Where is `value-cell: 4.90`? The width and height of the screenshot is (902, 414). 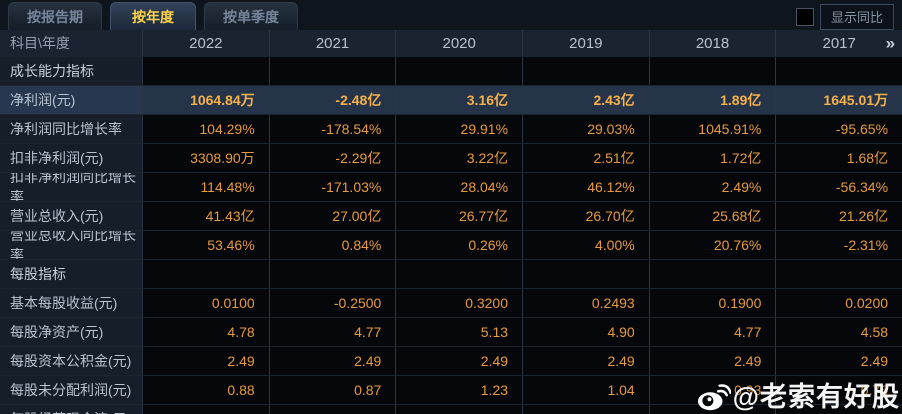 value-cell: 4.90 is located at coordinates (586, 332).